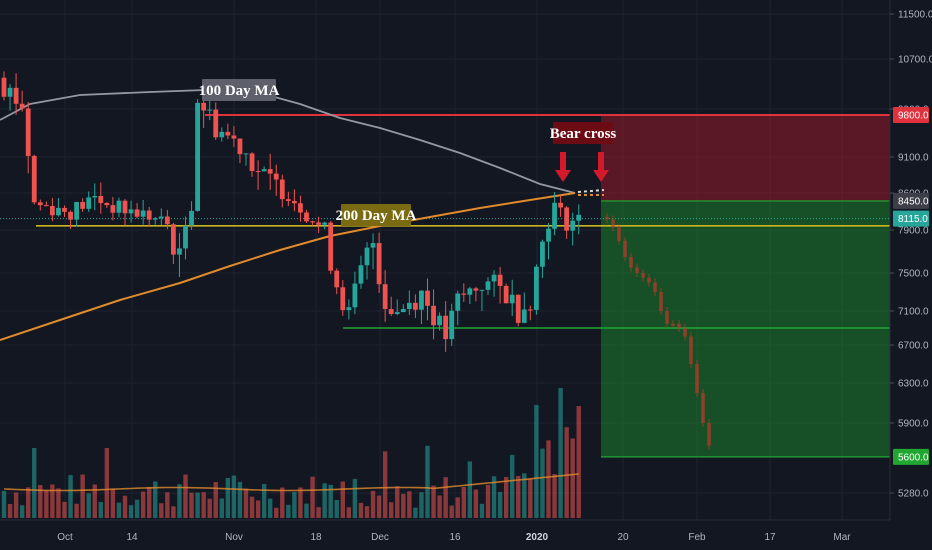 Image resolution: width=932 pixels, height=550 pixels. What do you see at coordinates (911, 218) in the screenshot?
I see `price-badge: 8115.0` at bounding box center [911, 218].